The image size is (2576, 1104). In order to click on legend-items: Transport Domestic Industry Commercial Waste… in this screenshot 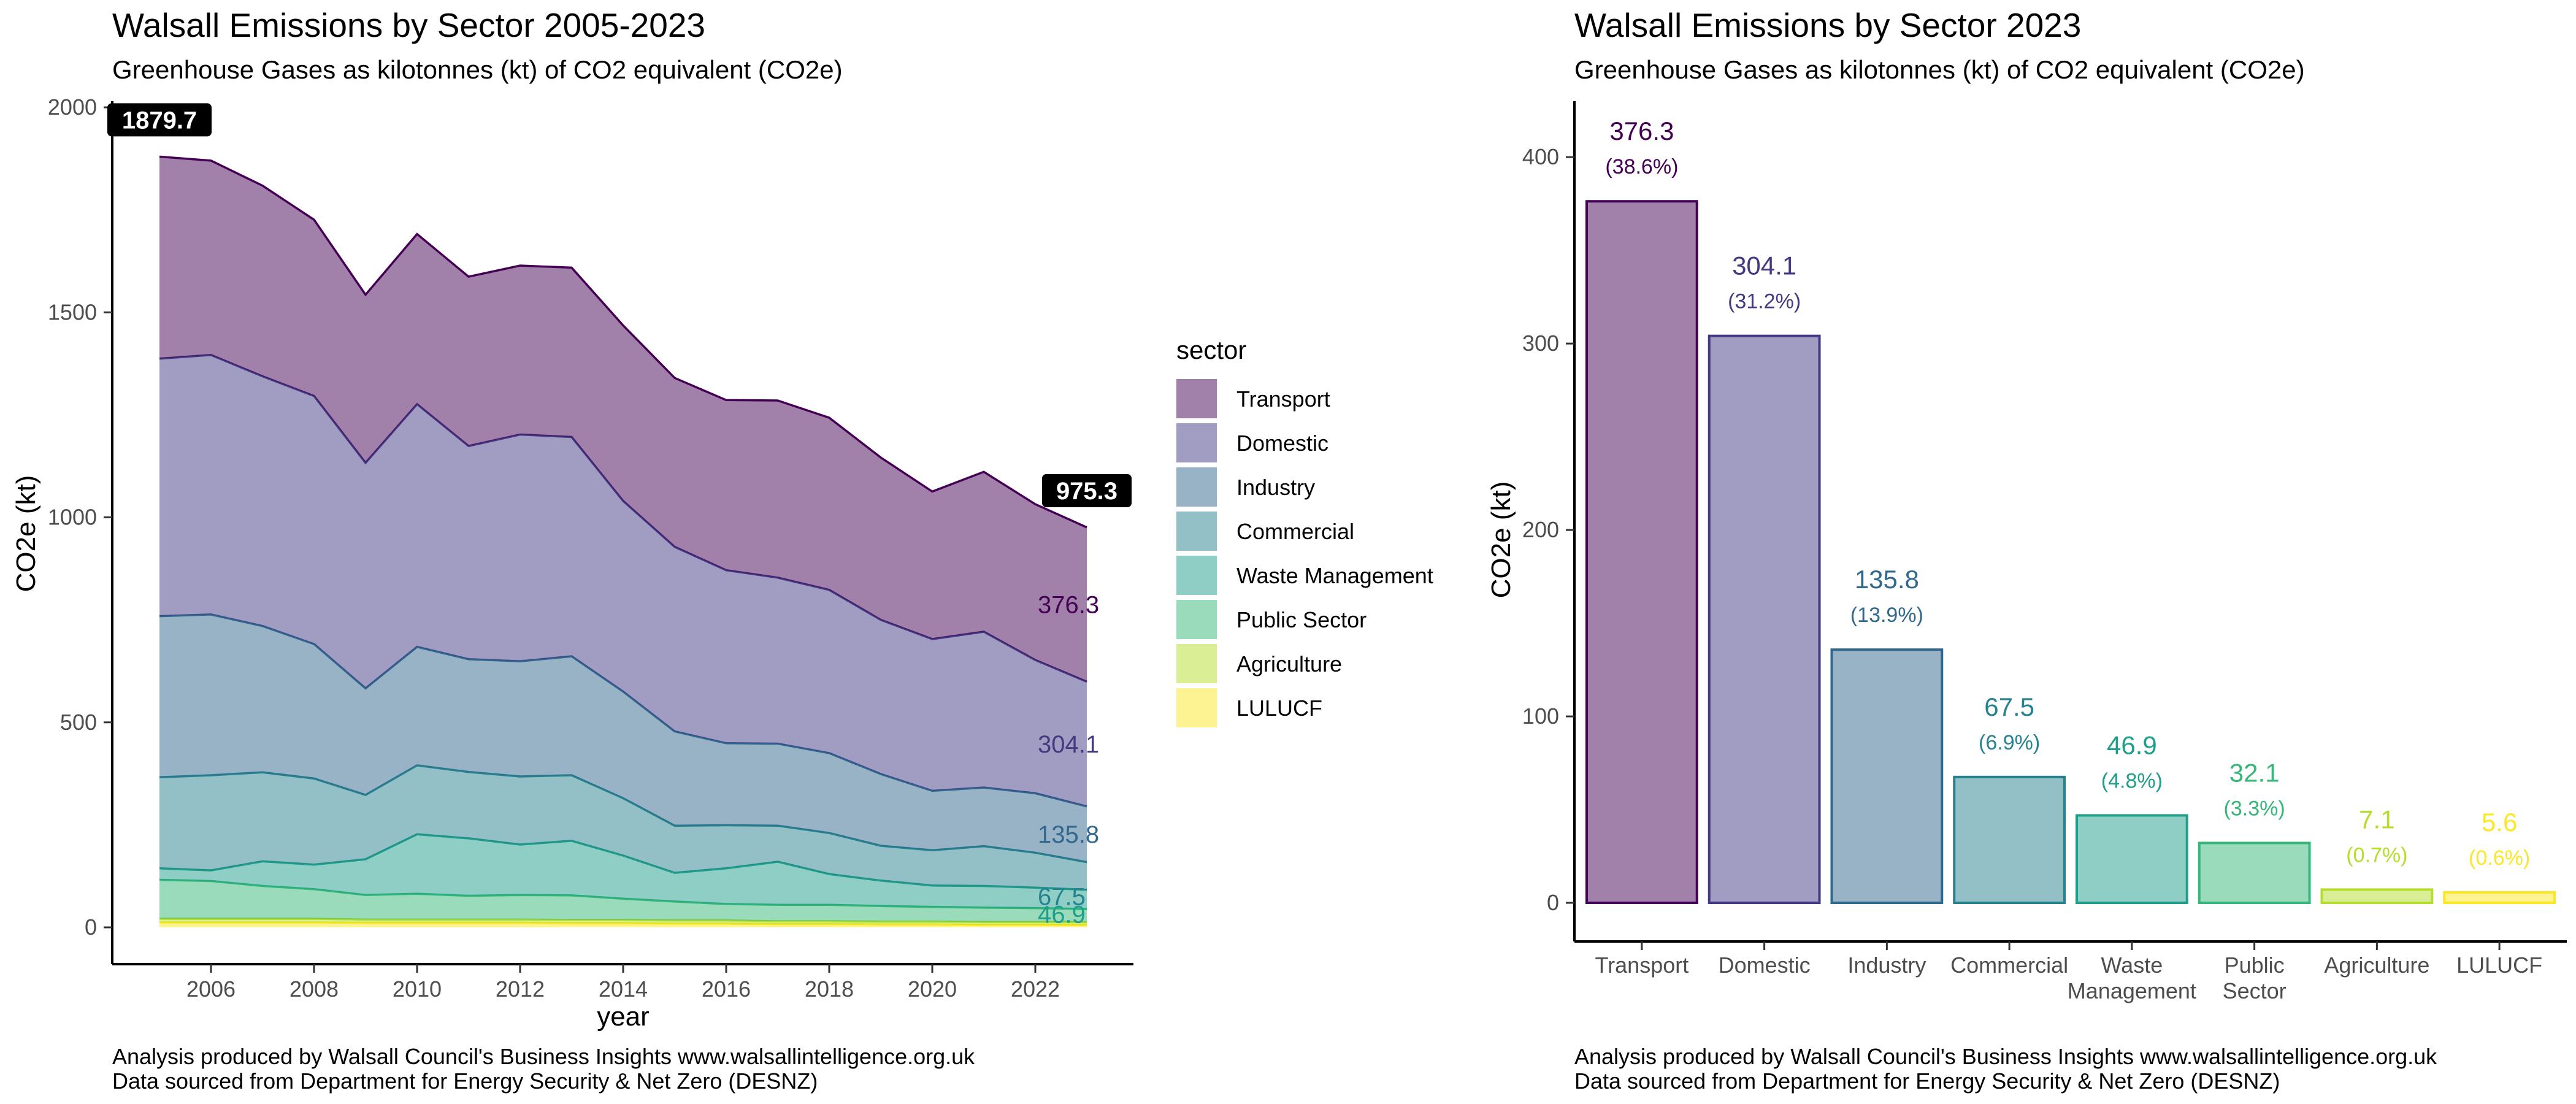, I will do `click(1304, 553)`.